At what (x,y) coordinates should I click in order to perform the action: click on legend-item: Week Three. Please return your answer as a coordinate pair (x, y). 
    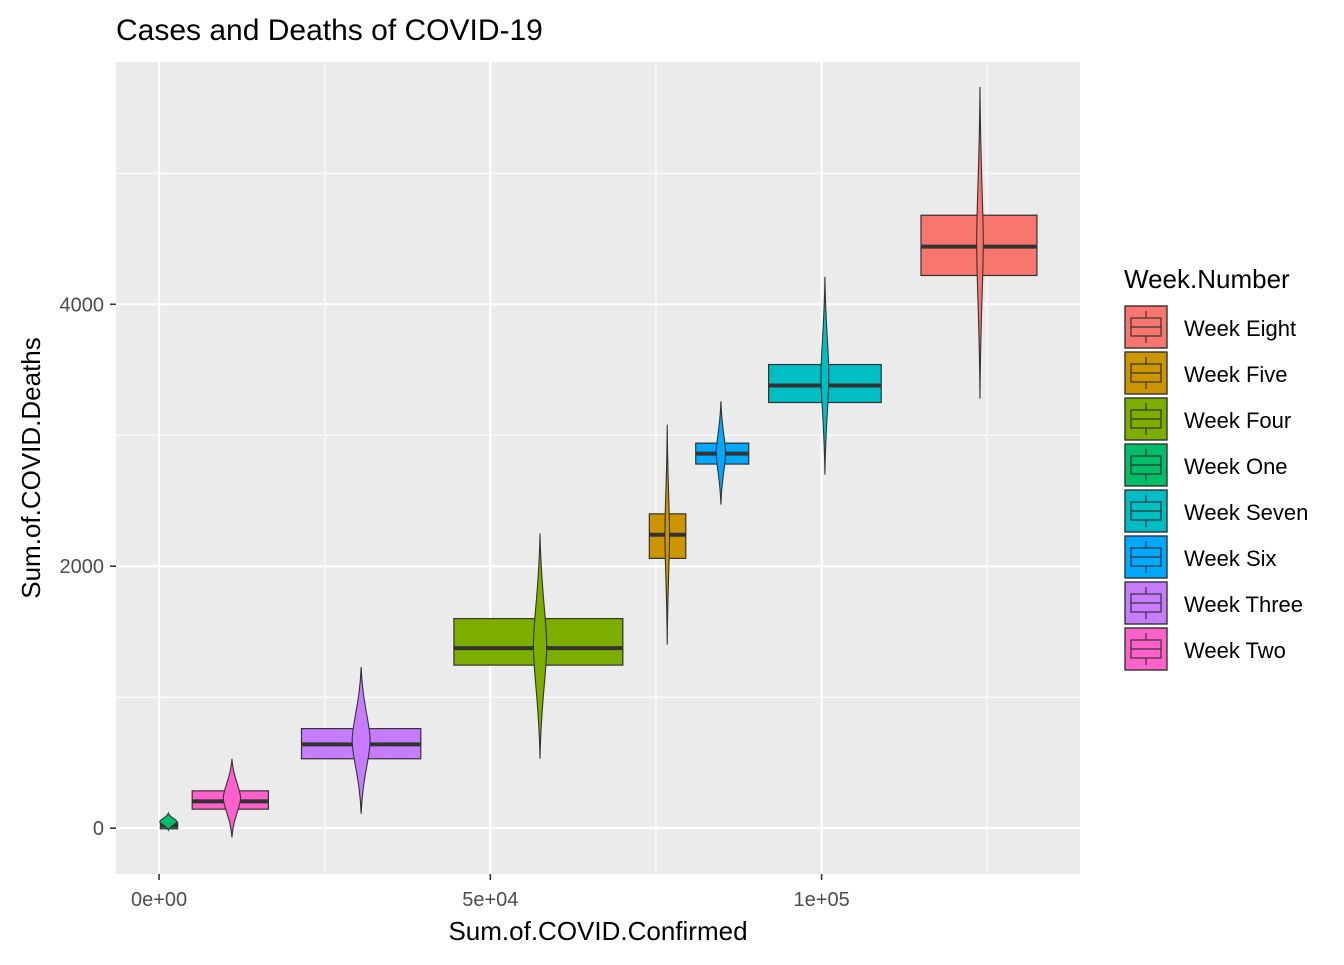
    Looking at the image, I should click on (1213, 603).